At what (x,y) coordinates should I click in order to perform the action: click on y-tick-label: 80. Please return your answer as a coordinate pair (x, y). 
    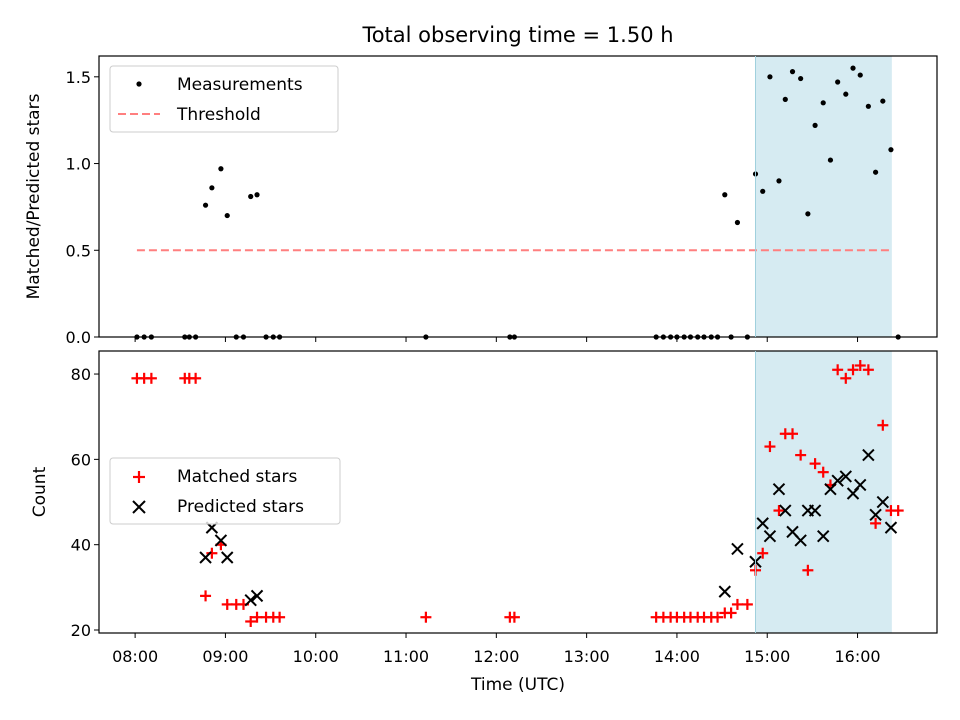
    Looking at the image, I should click on (81, 374).